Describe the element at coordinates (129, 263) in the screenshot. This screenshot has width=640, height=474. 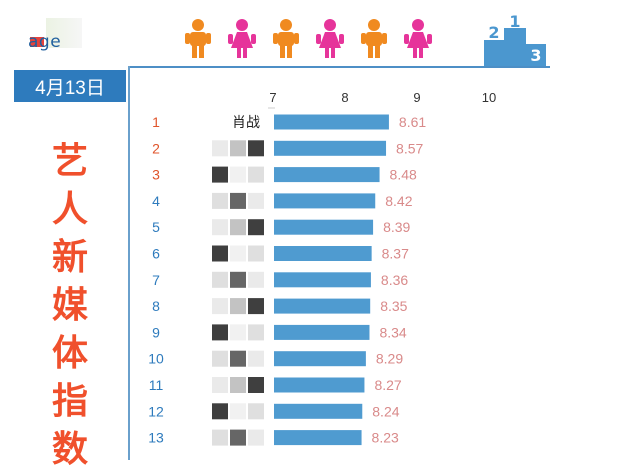
I see `chart-left-rule` at that location.